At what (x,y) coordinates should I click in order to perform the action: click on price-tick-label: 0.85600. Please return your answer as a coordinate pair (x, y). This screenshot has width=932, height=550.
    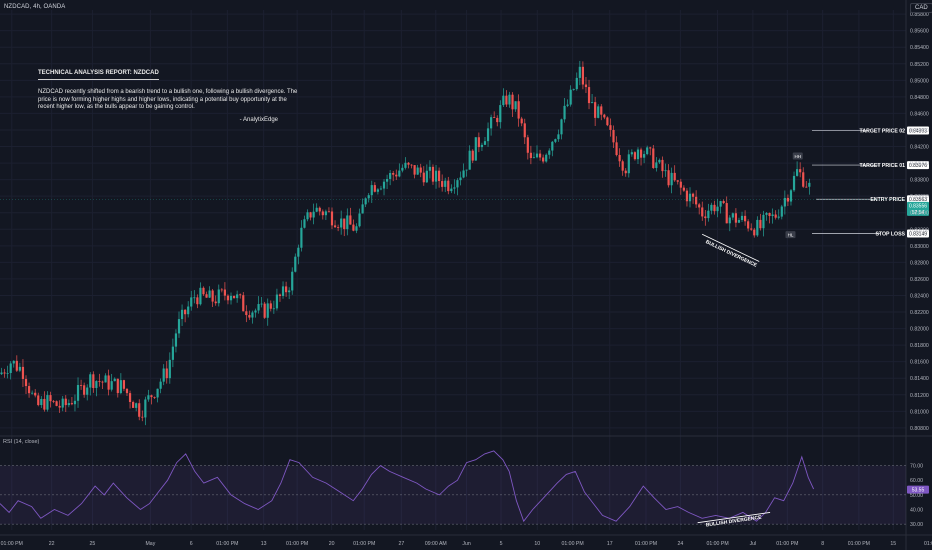
    Looking at the image, I should click on (919, 32).